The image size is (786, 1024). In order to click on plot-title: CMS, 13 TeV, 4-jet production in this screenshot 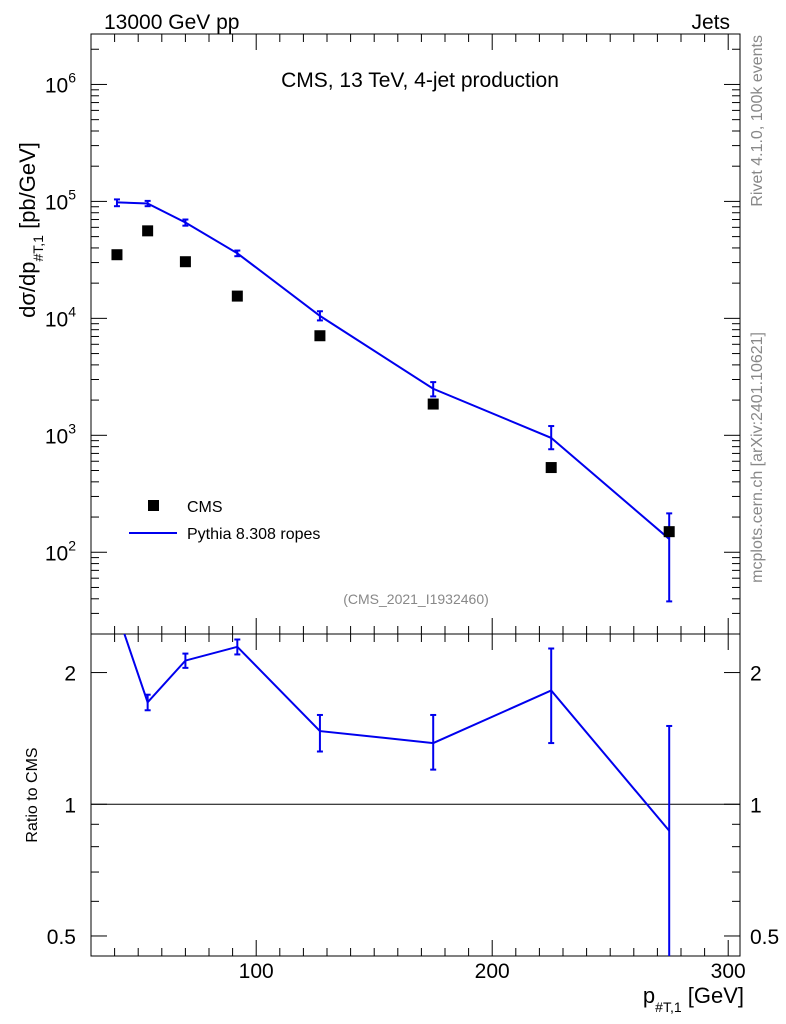, I will do `click(420, 80)`.